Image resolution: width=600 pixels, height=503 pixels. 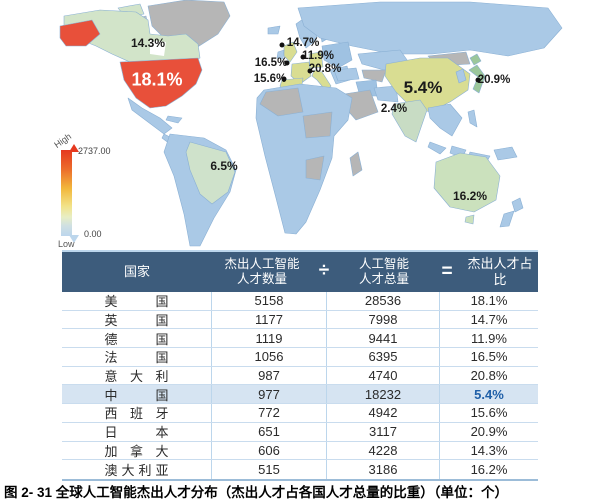 What do you see at coordinates (269, 375) in the screenshot?
I see `cell-count: 987` at bounding box center [269, 375].